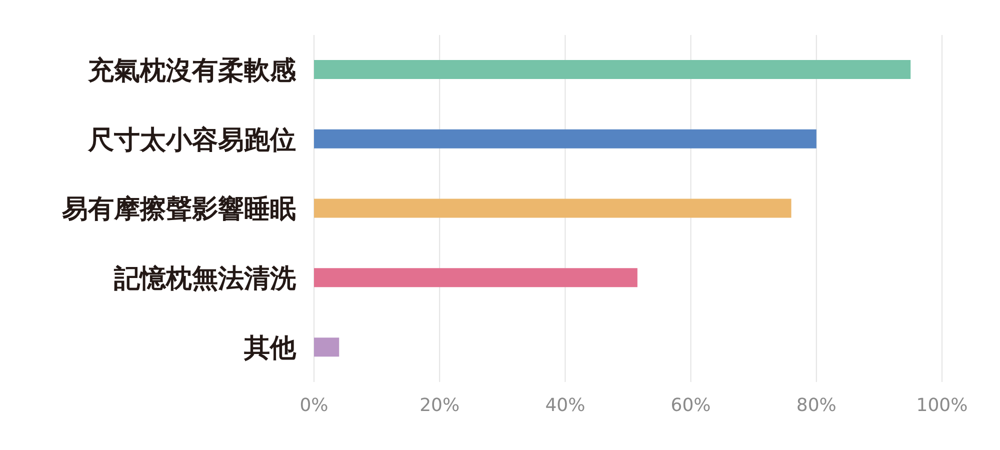  What do you see at coordinates (942, 405) in the screenshot?
I see `x-tick-label: 100%` at bounding box center [942, 405].